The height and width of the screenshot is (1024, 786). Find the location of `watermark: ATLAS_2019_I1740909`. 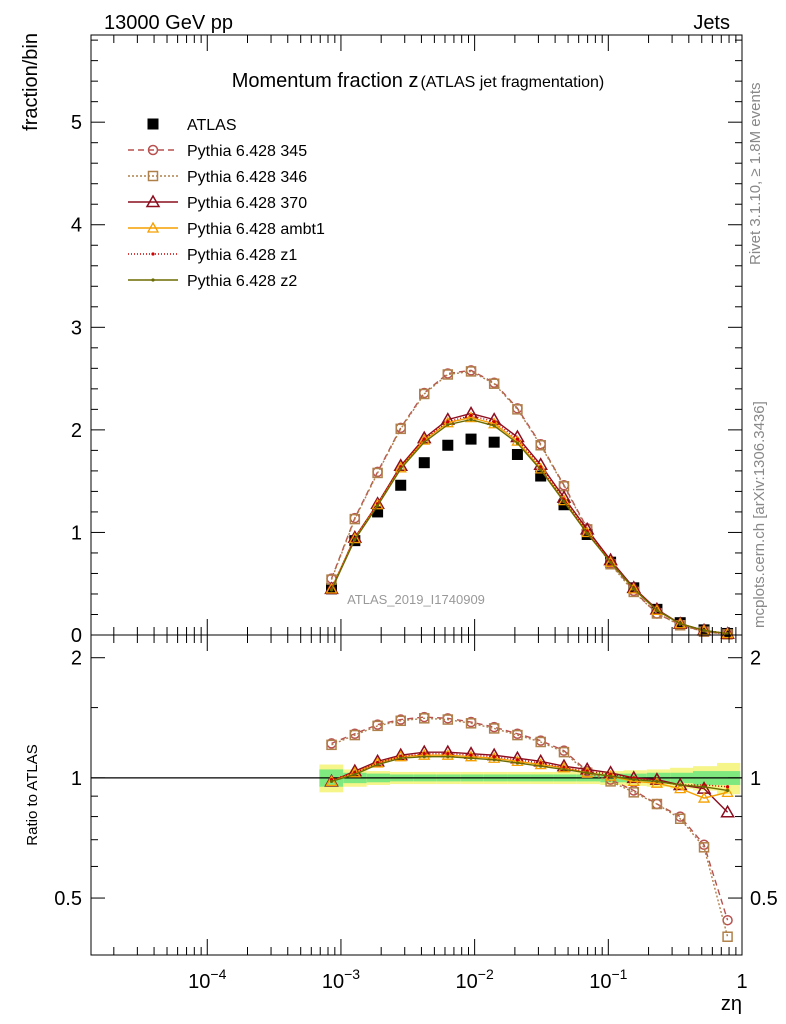

watermark: ATLAS_2019_I1740909 is located at coordinates (416, 599).